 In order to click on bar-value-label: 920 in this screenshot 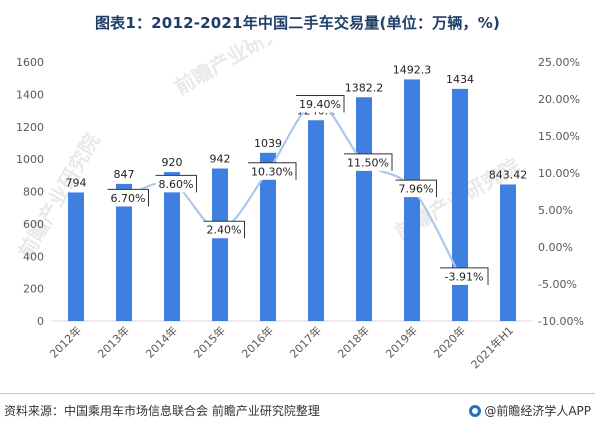, I will do `click(172, 162)`.